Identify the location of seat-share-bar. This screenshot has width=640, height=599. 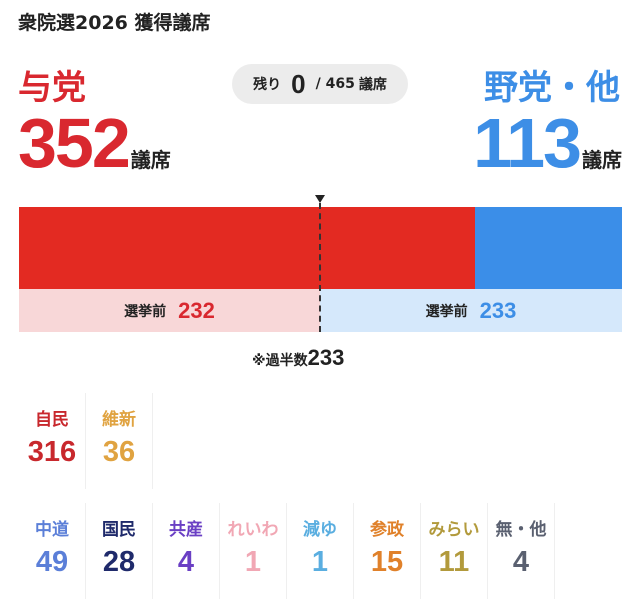
(320, 248).